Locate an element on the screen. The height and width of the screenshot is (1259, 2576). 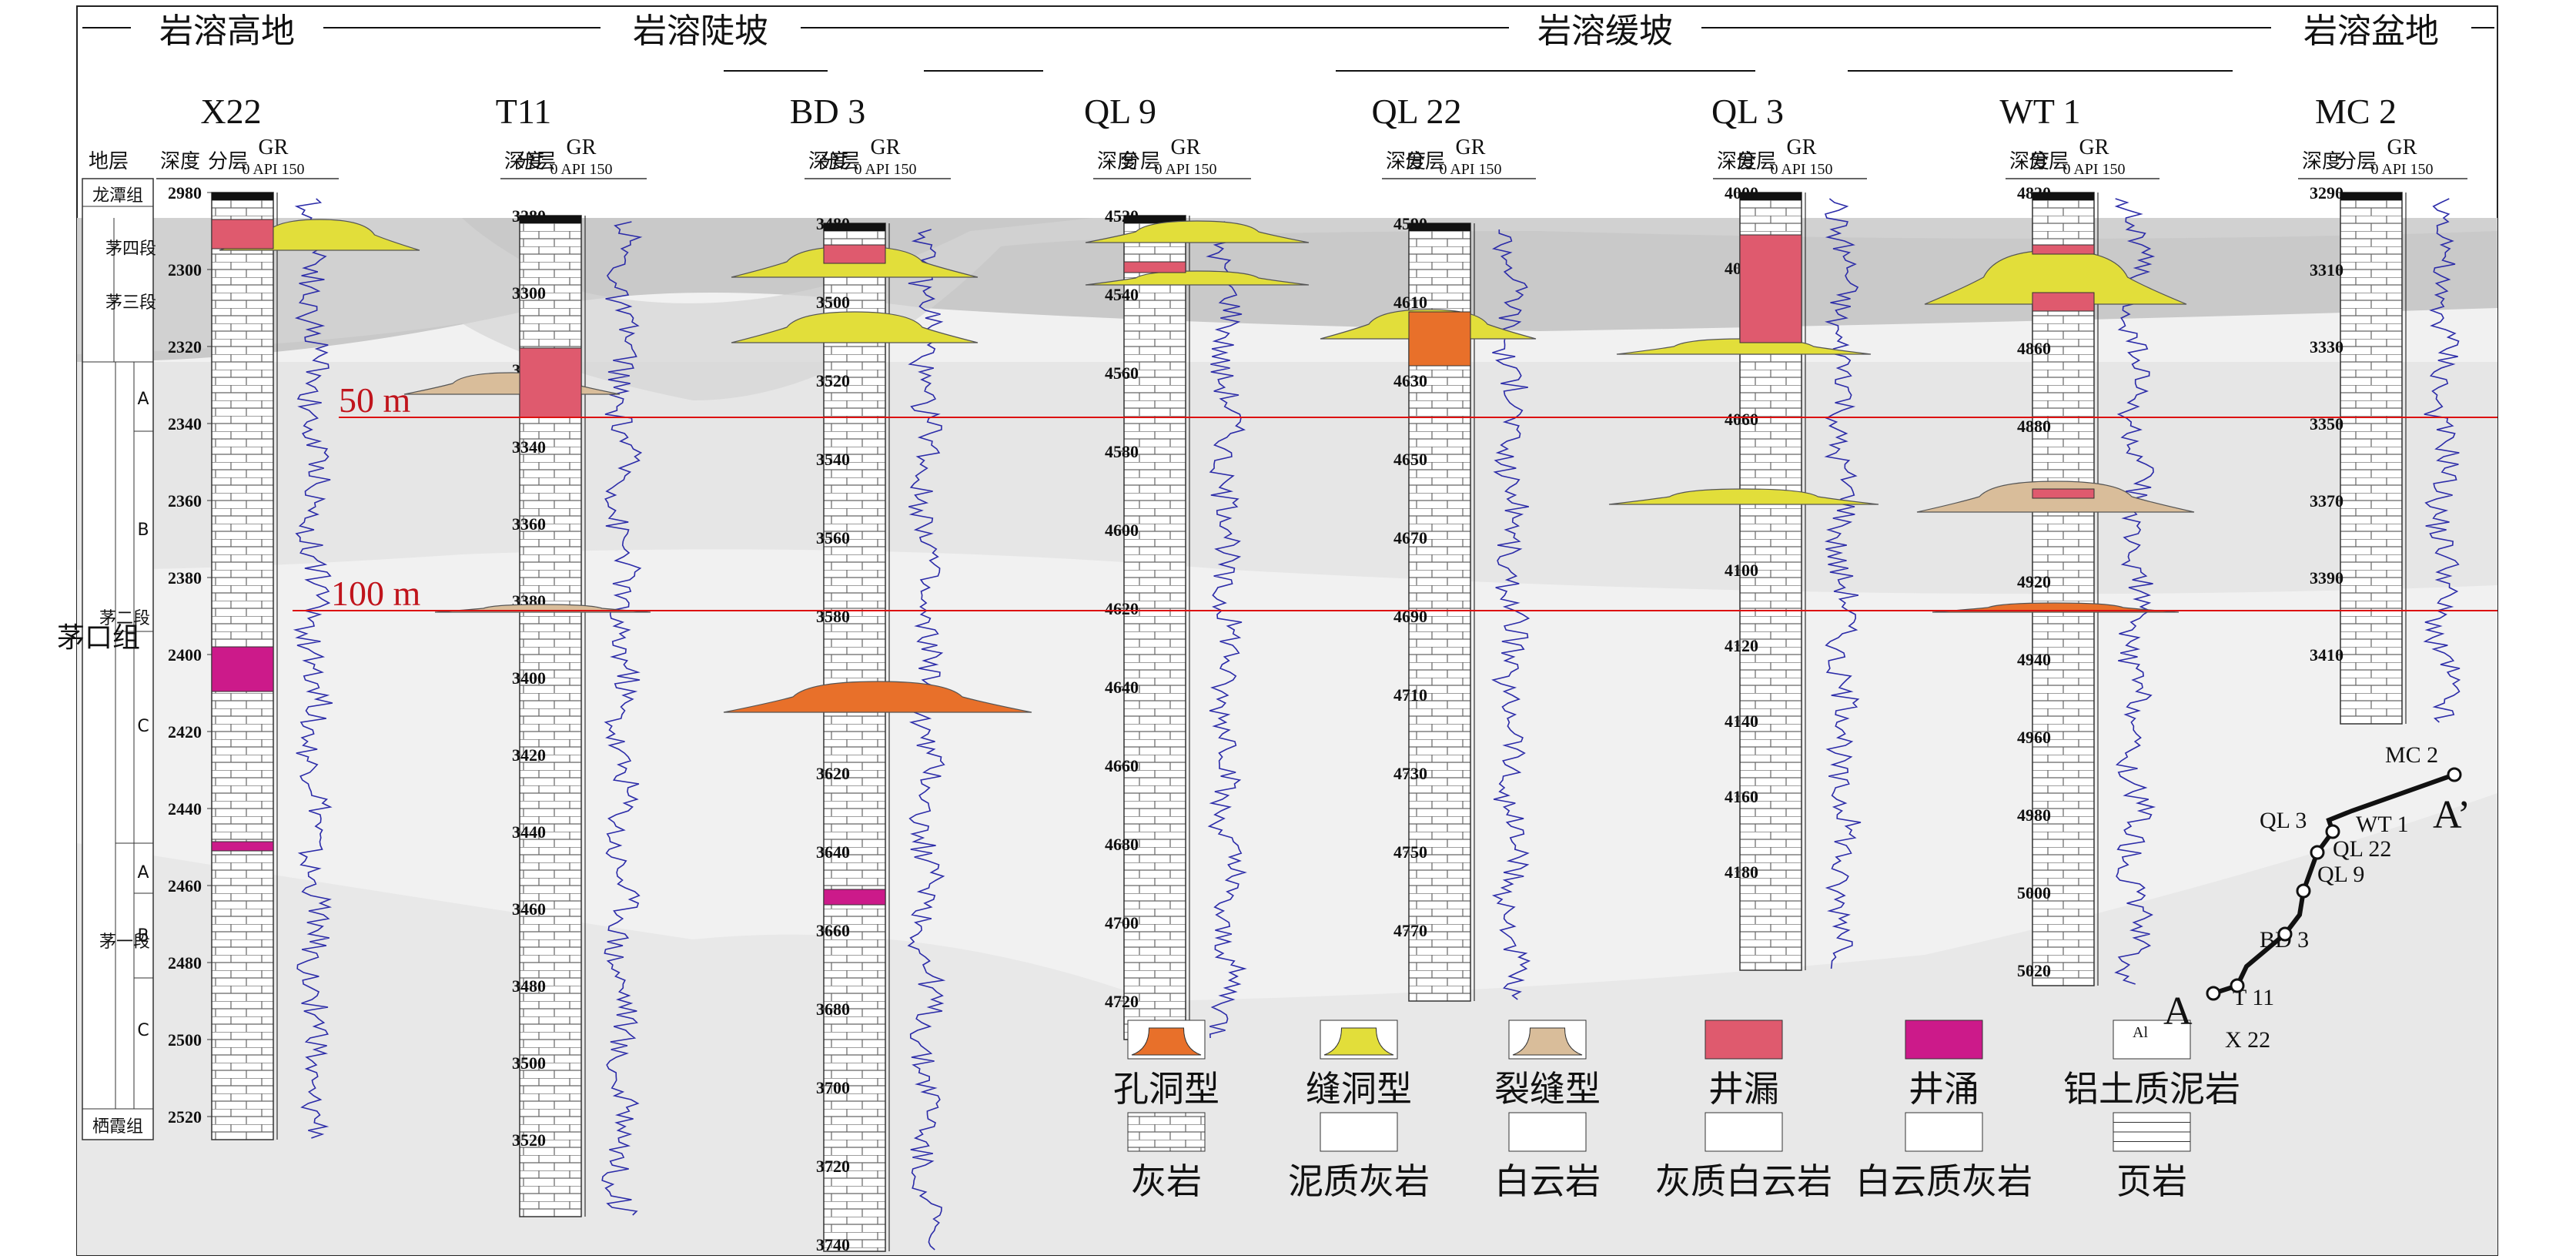
depth-tick: 4940 is located at coordinates (2034, 659).